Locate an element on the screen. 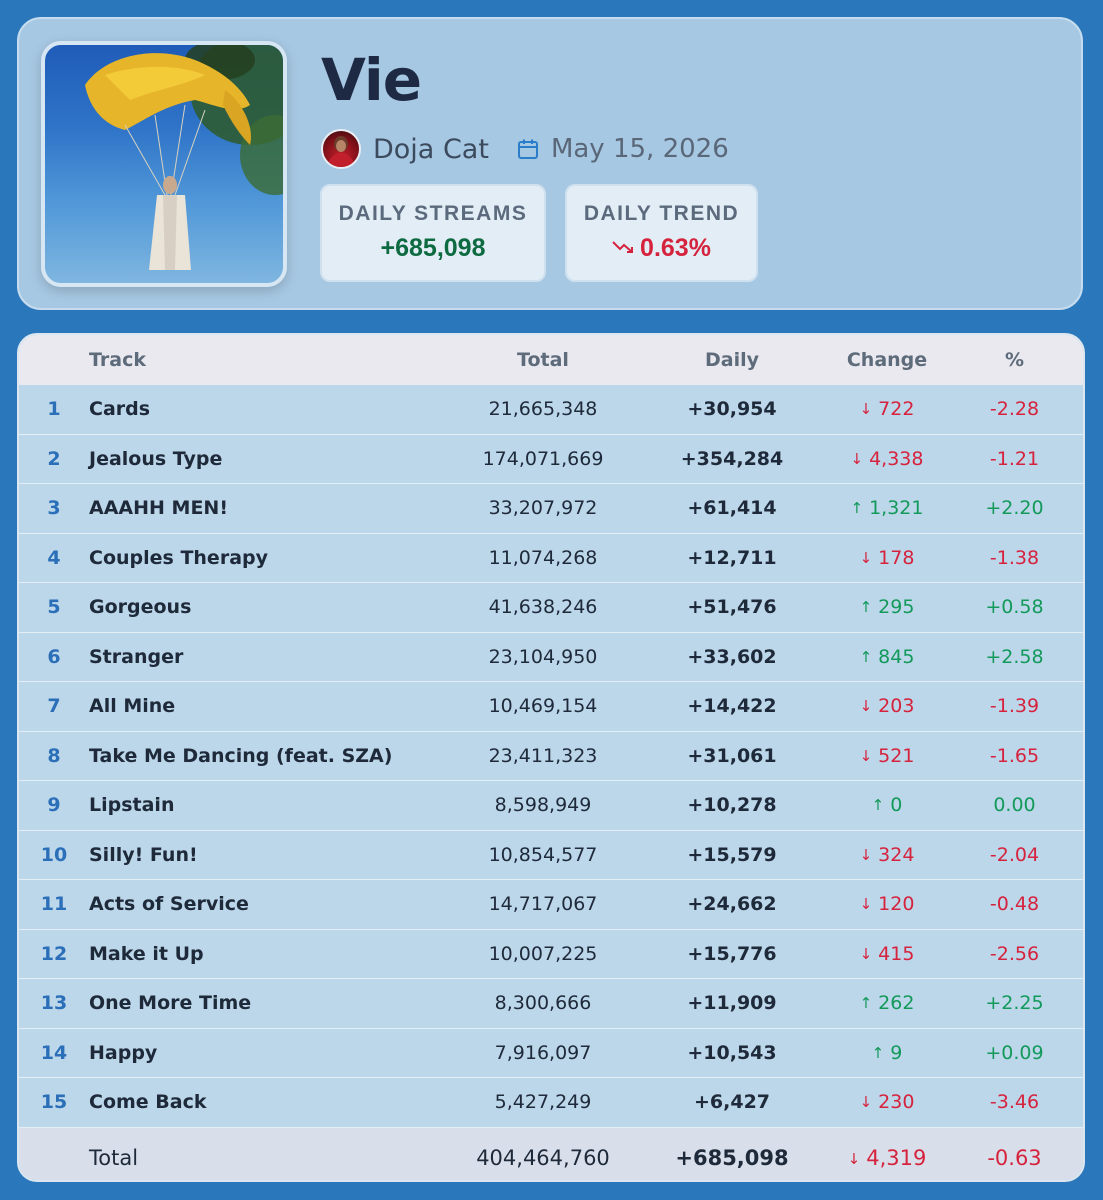 The image size is (1103, 1200). footer-total: 404,464,760 is located at coordinates (543, 1157).